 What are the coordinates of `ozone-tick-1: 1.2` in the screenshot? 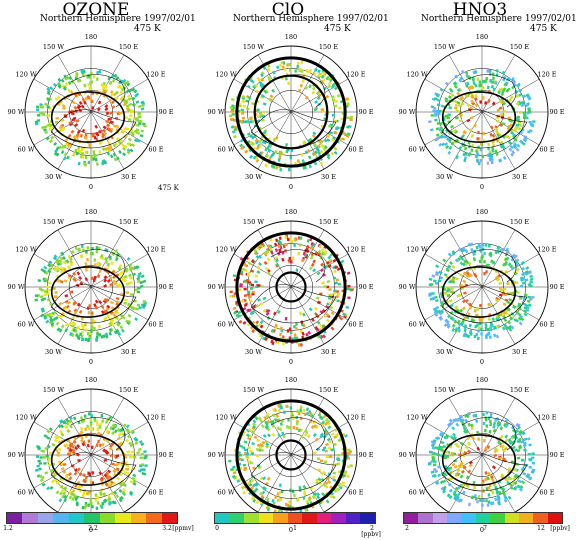 It's located at (8, 528).